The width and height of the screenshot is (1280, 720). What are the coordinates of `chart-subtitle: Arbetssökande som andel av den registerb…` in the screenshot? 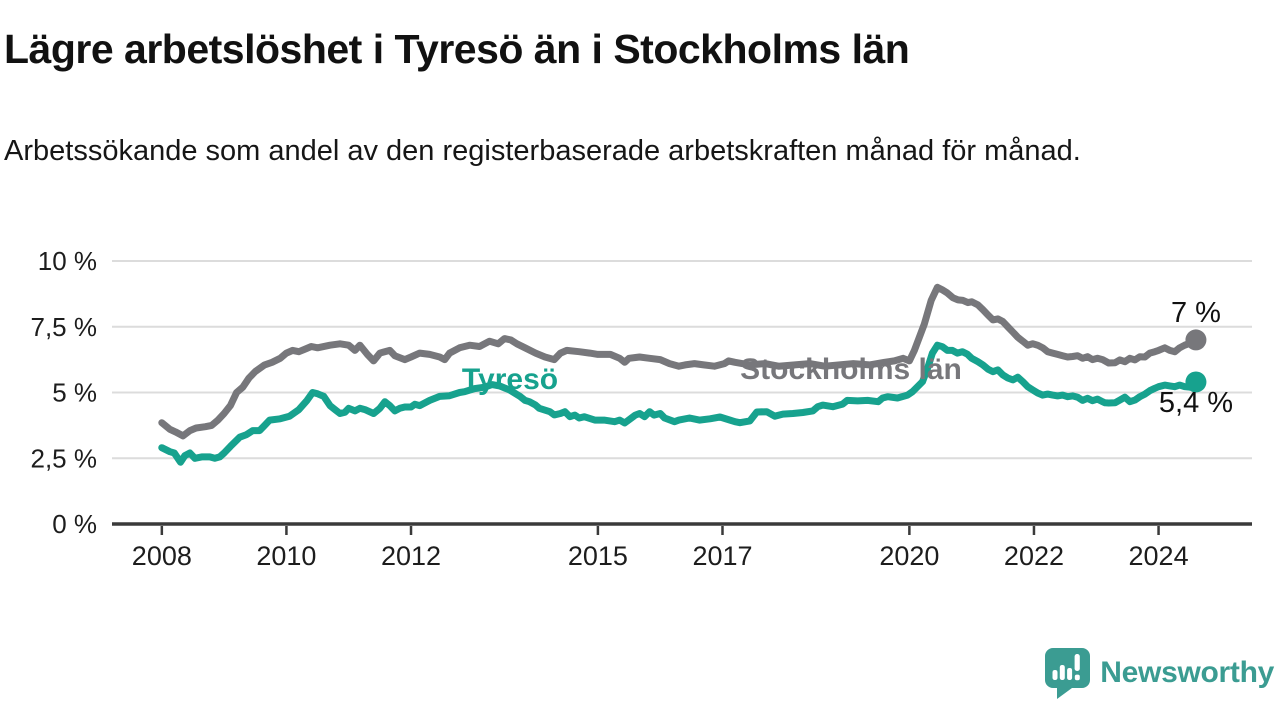 It's located at (542, 151).